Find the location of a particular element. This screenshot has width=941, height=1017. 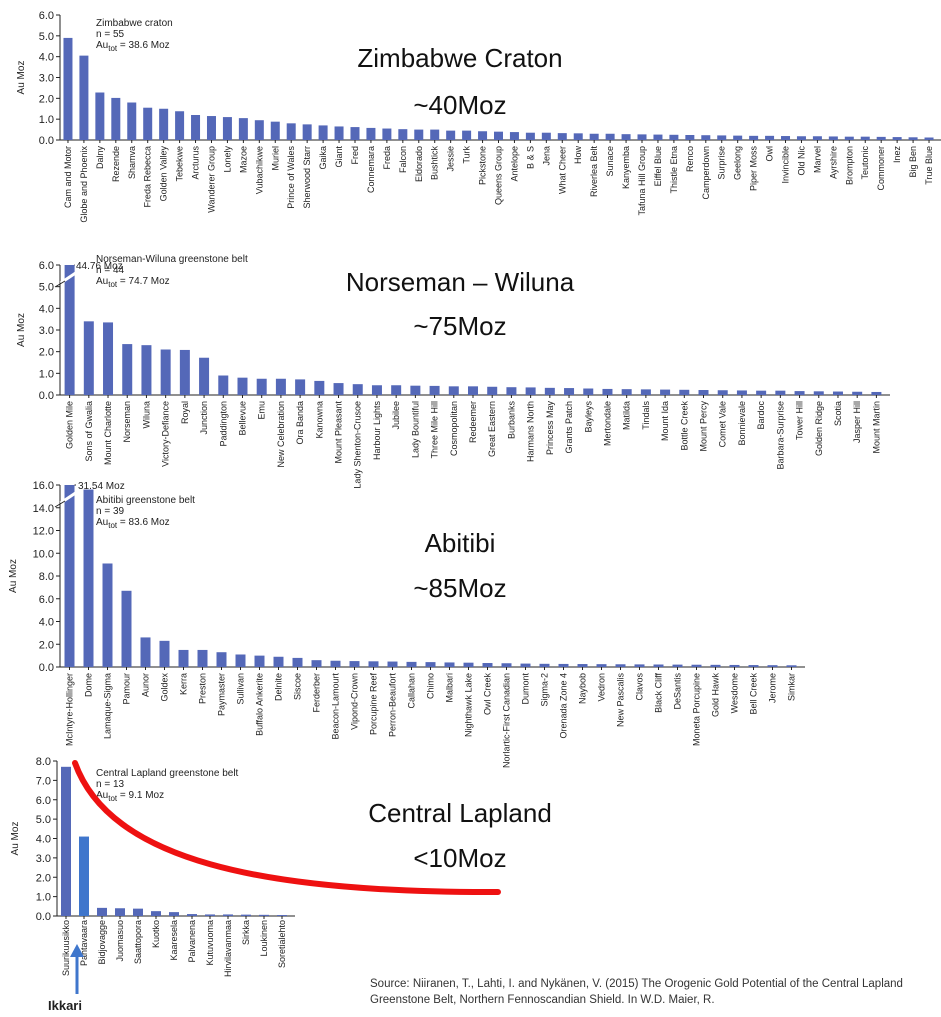

category-label: Riverlea Belt is located at coordinates (594, 172).